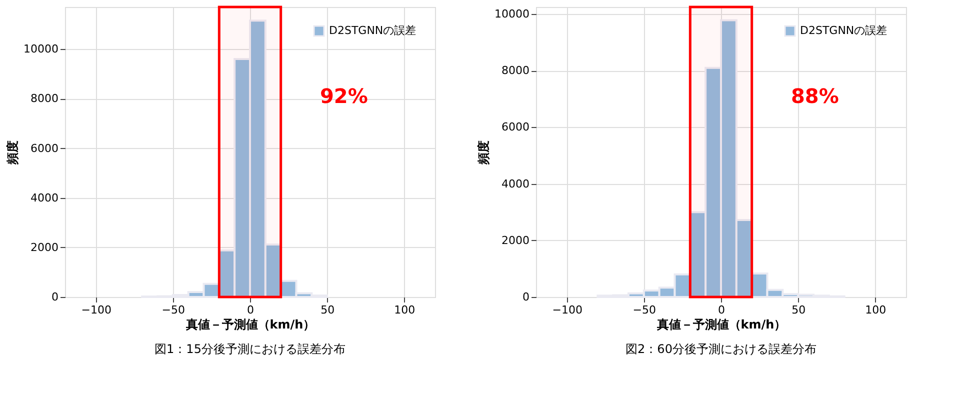 This screenshot has width=960, height=407. Describe the element at coordinates (815, 96) in the screenshot. I see `annotation: 88%` at that location.